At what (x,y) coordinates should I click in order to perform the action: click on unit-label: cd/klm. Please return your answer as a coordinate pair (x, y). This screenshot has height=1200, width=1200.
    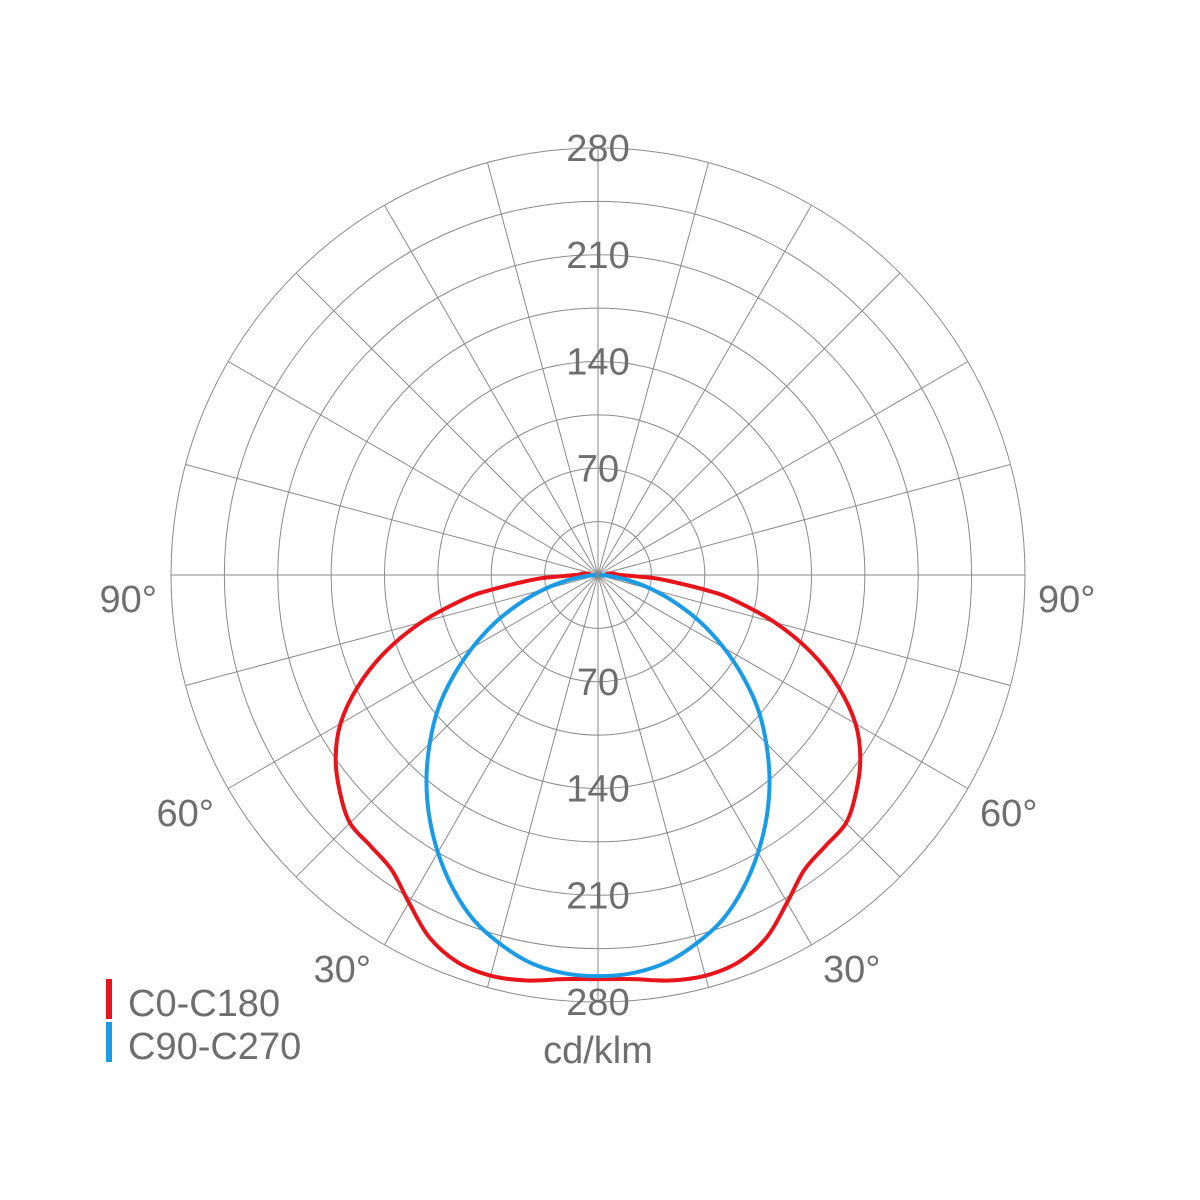
    Looking at the image, I should click on (598, 1051).